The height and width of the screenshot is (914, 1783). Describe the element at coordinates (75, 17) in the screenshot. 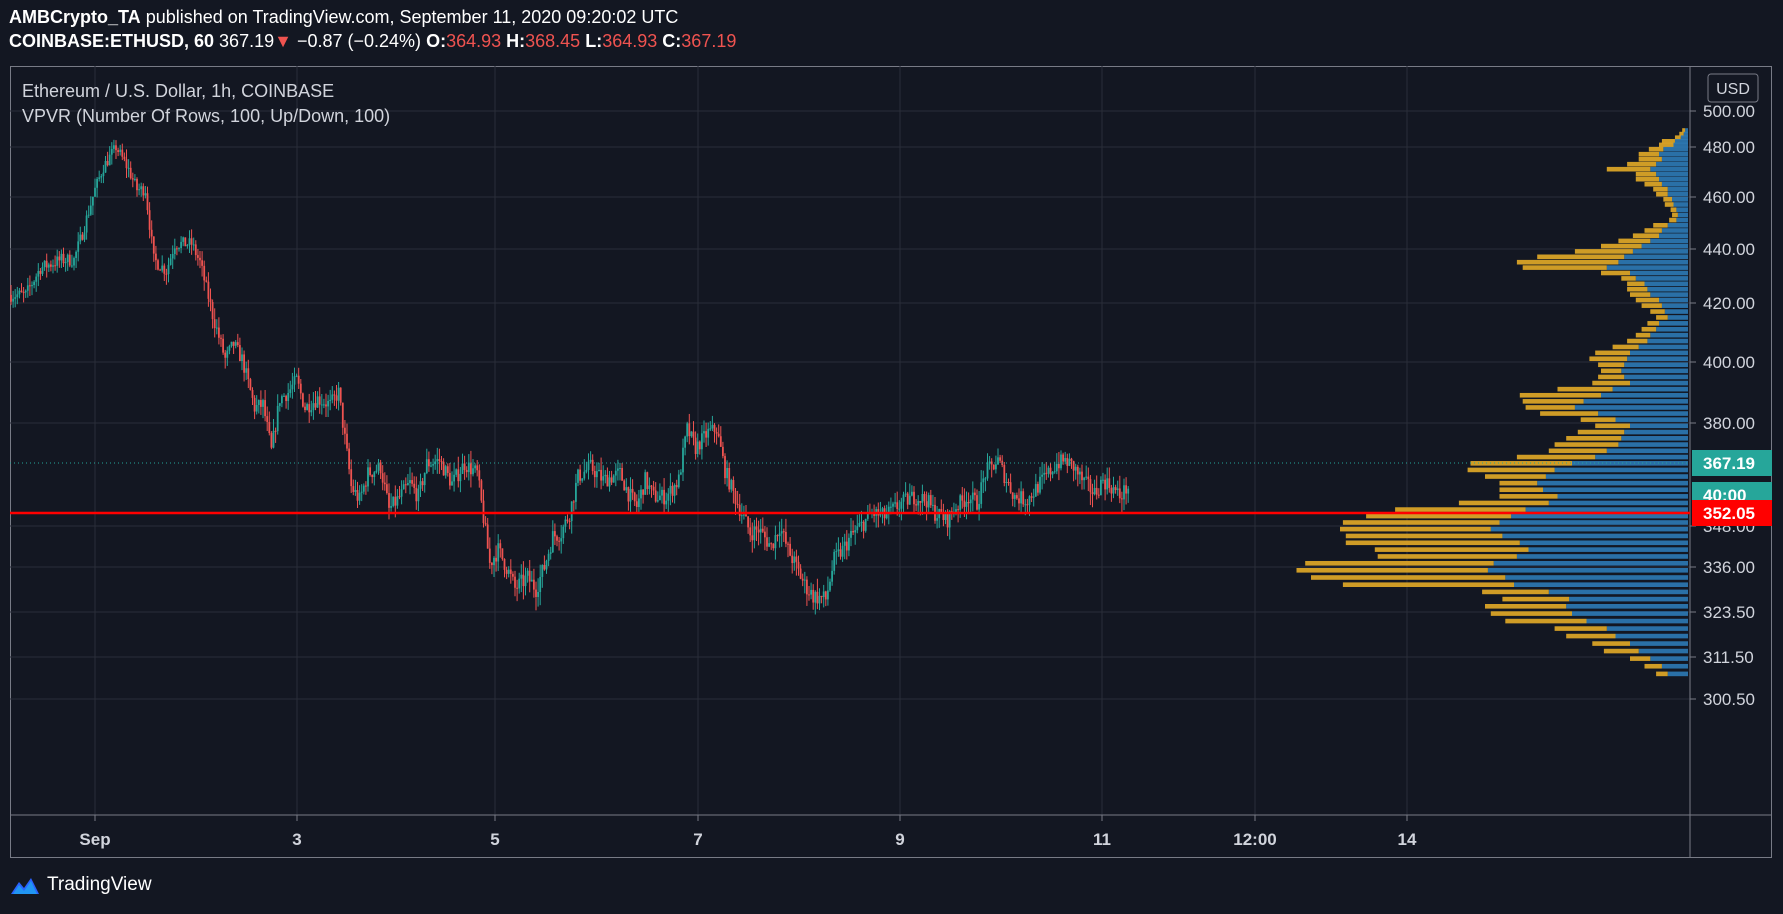

I see `publisher-name: AMBCrypto_TA` at that location.